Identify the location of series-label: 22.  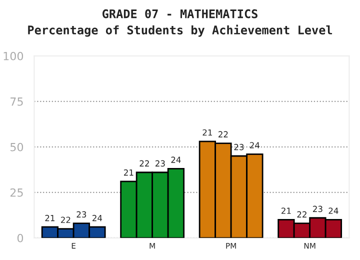
(223, 134).